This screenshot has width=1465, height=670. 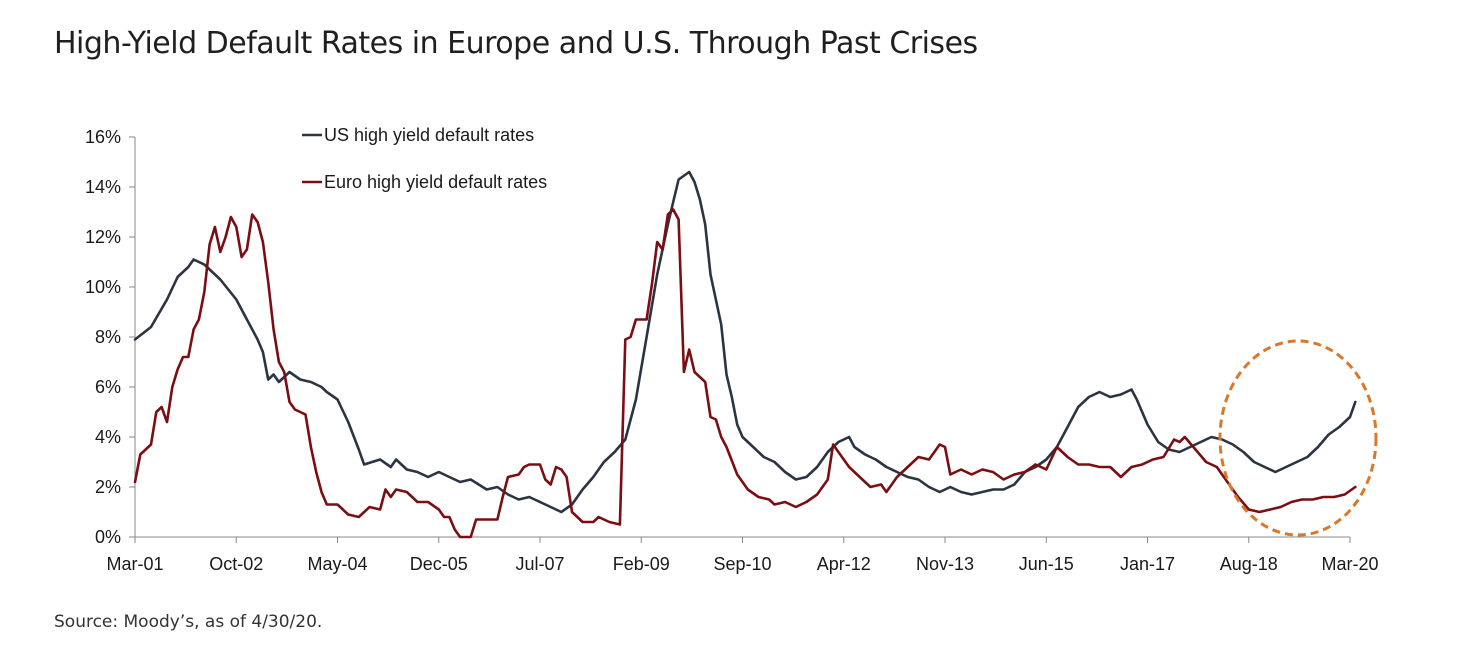 I want to click on y-tick-label: 12%, so click(x=103, y=237).